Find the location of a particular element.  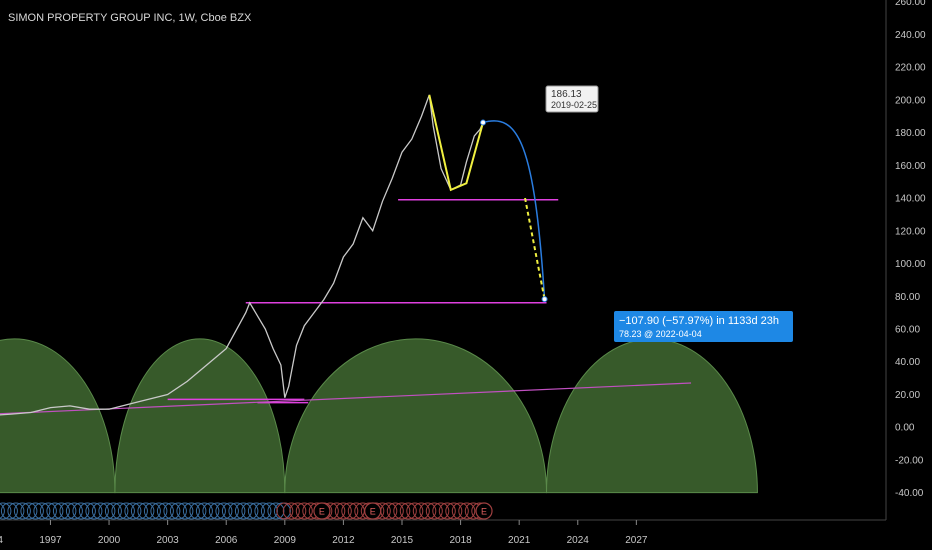

x-tick-label: 2024 is located at coordinates (578, 540).